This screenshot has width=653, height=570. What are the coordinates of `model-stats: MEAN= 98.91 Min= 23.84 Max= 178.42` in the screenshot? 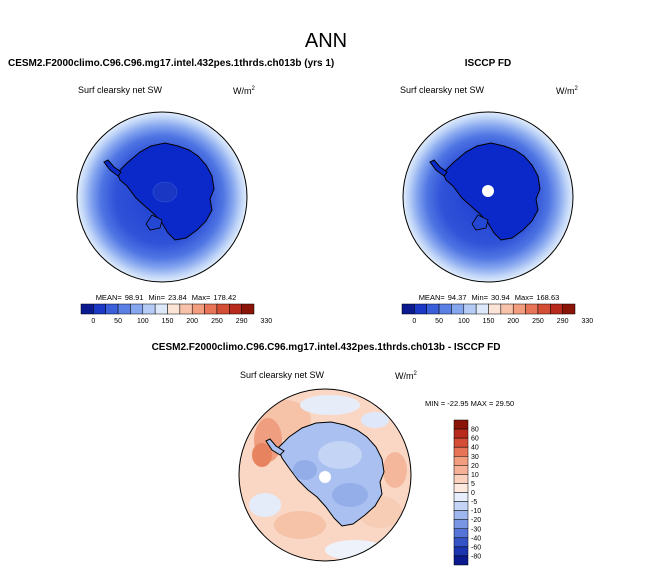 It's located at (166, 297).